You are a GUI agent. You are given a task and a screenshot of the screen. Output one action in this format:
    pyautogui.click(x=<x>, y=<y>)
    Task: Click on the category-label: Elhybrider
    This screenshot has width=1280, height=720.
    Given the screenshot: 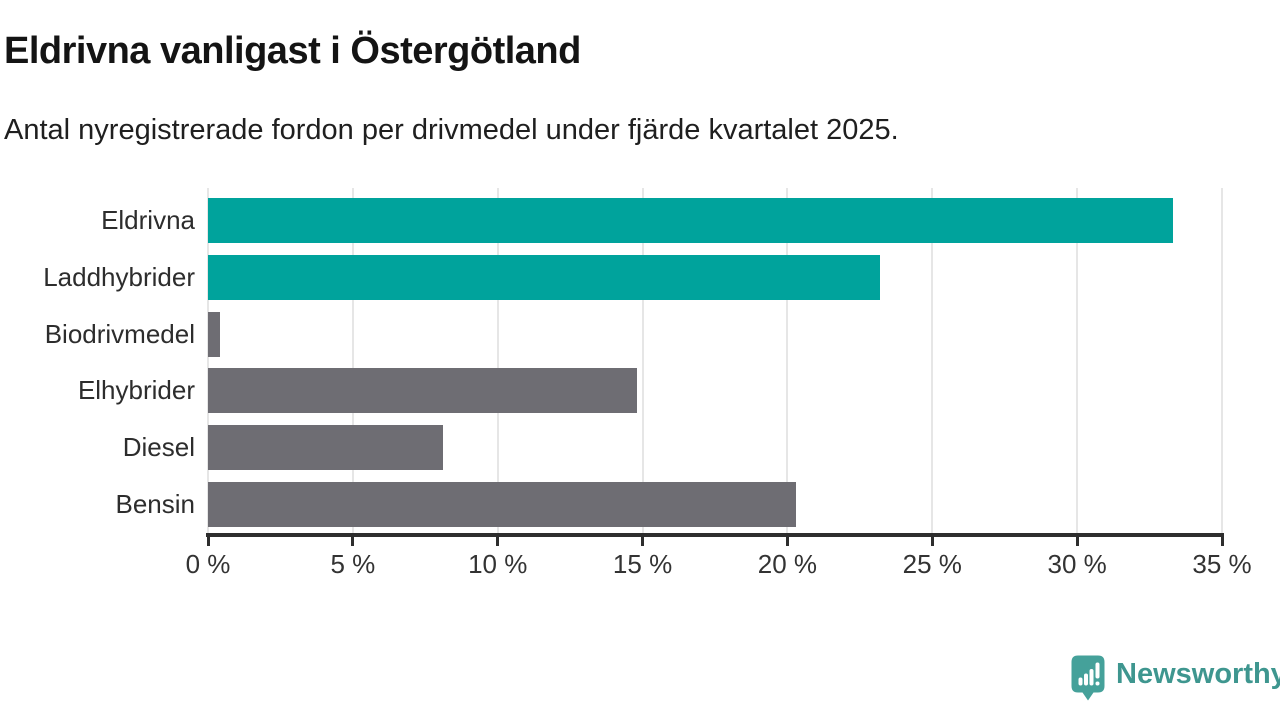 What is the action you would take?
    pyautogui.click(x=136, y=390)
    